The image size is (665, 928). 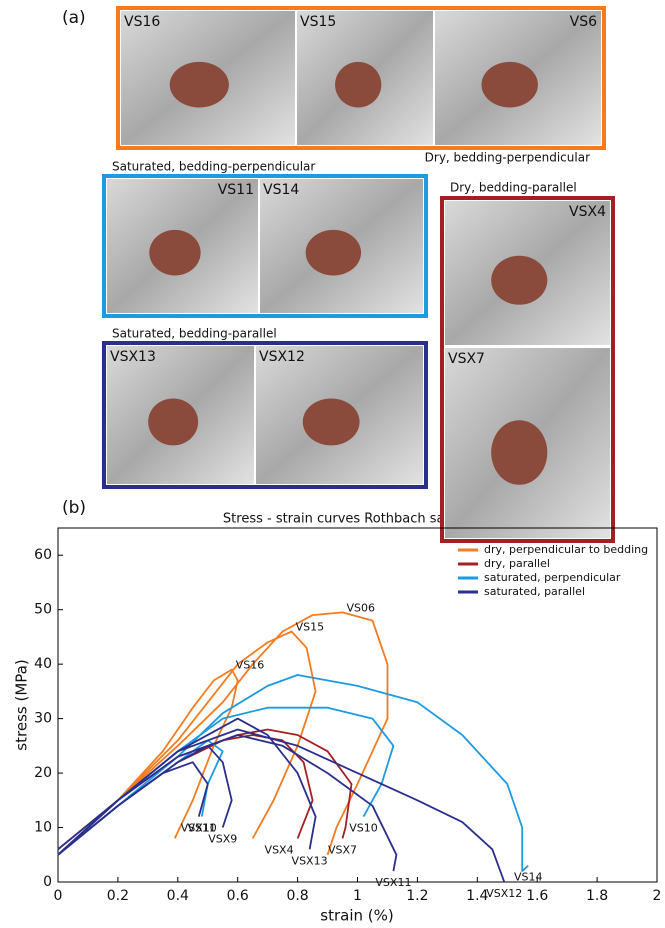 What do you see at coordinates (393, 882) in the screenshot?
I see `curve-label: VSX11` at bounding box center [393, 882].